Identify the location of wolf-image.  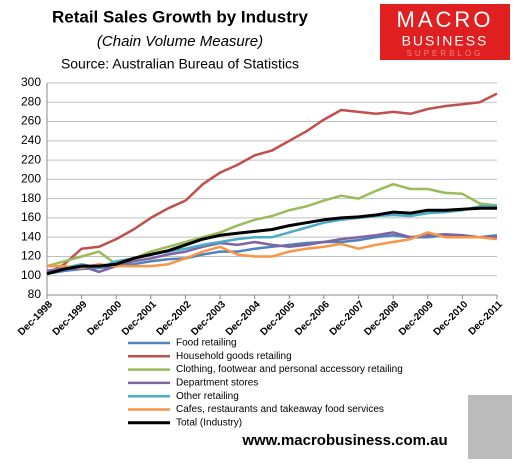
(490, 427).